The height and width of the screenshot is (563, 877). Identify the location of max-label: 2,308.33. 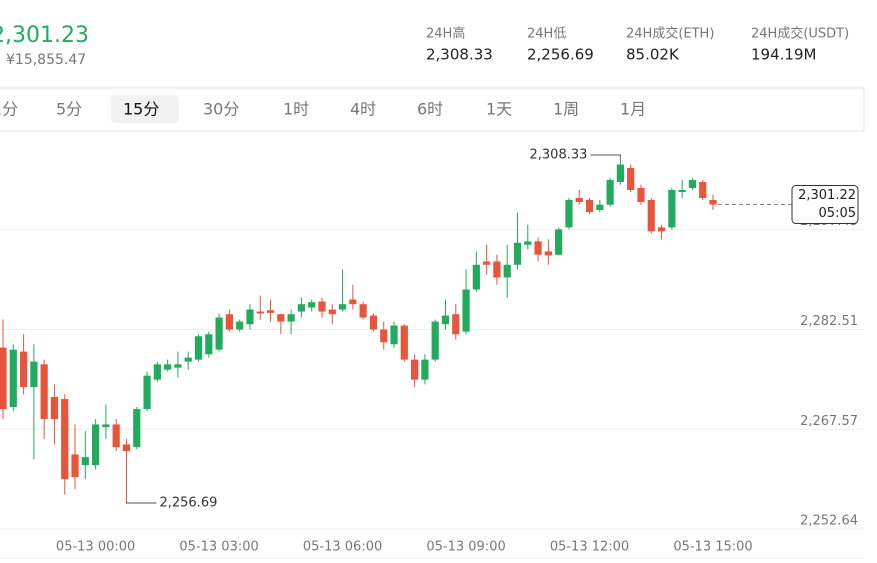
(559, 155).